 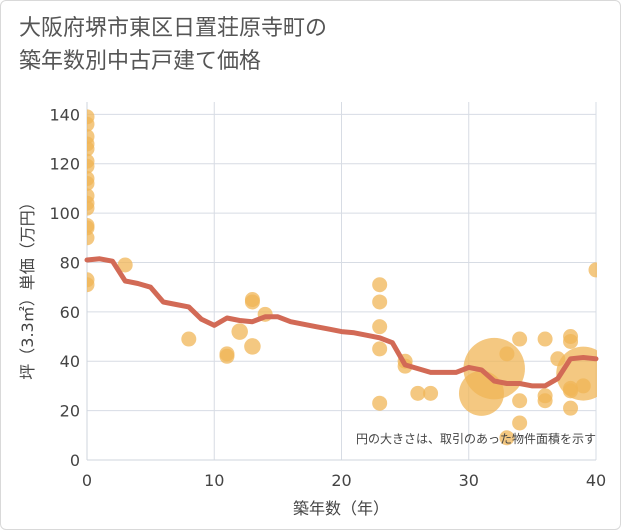 I want to click on y-tick-label: 120, so click(x=64, y=164).